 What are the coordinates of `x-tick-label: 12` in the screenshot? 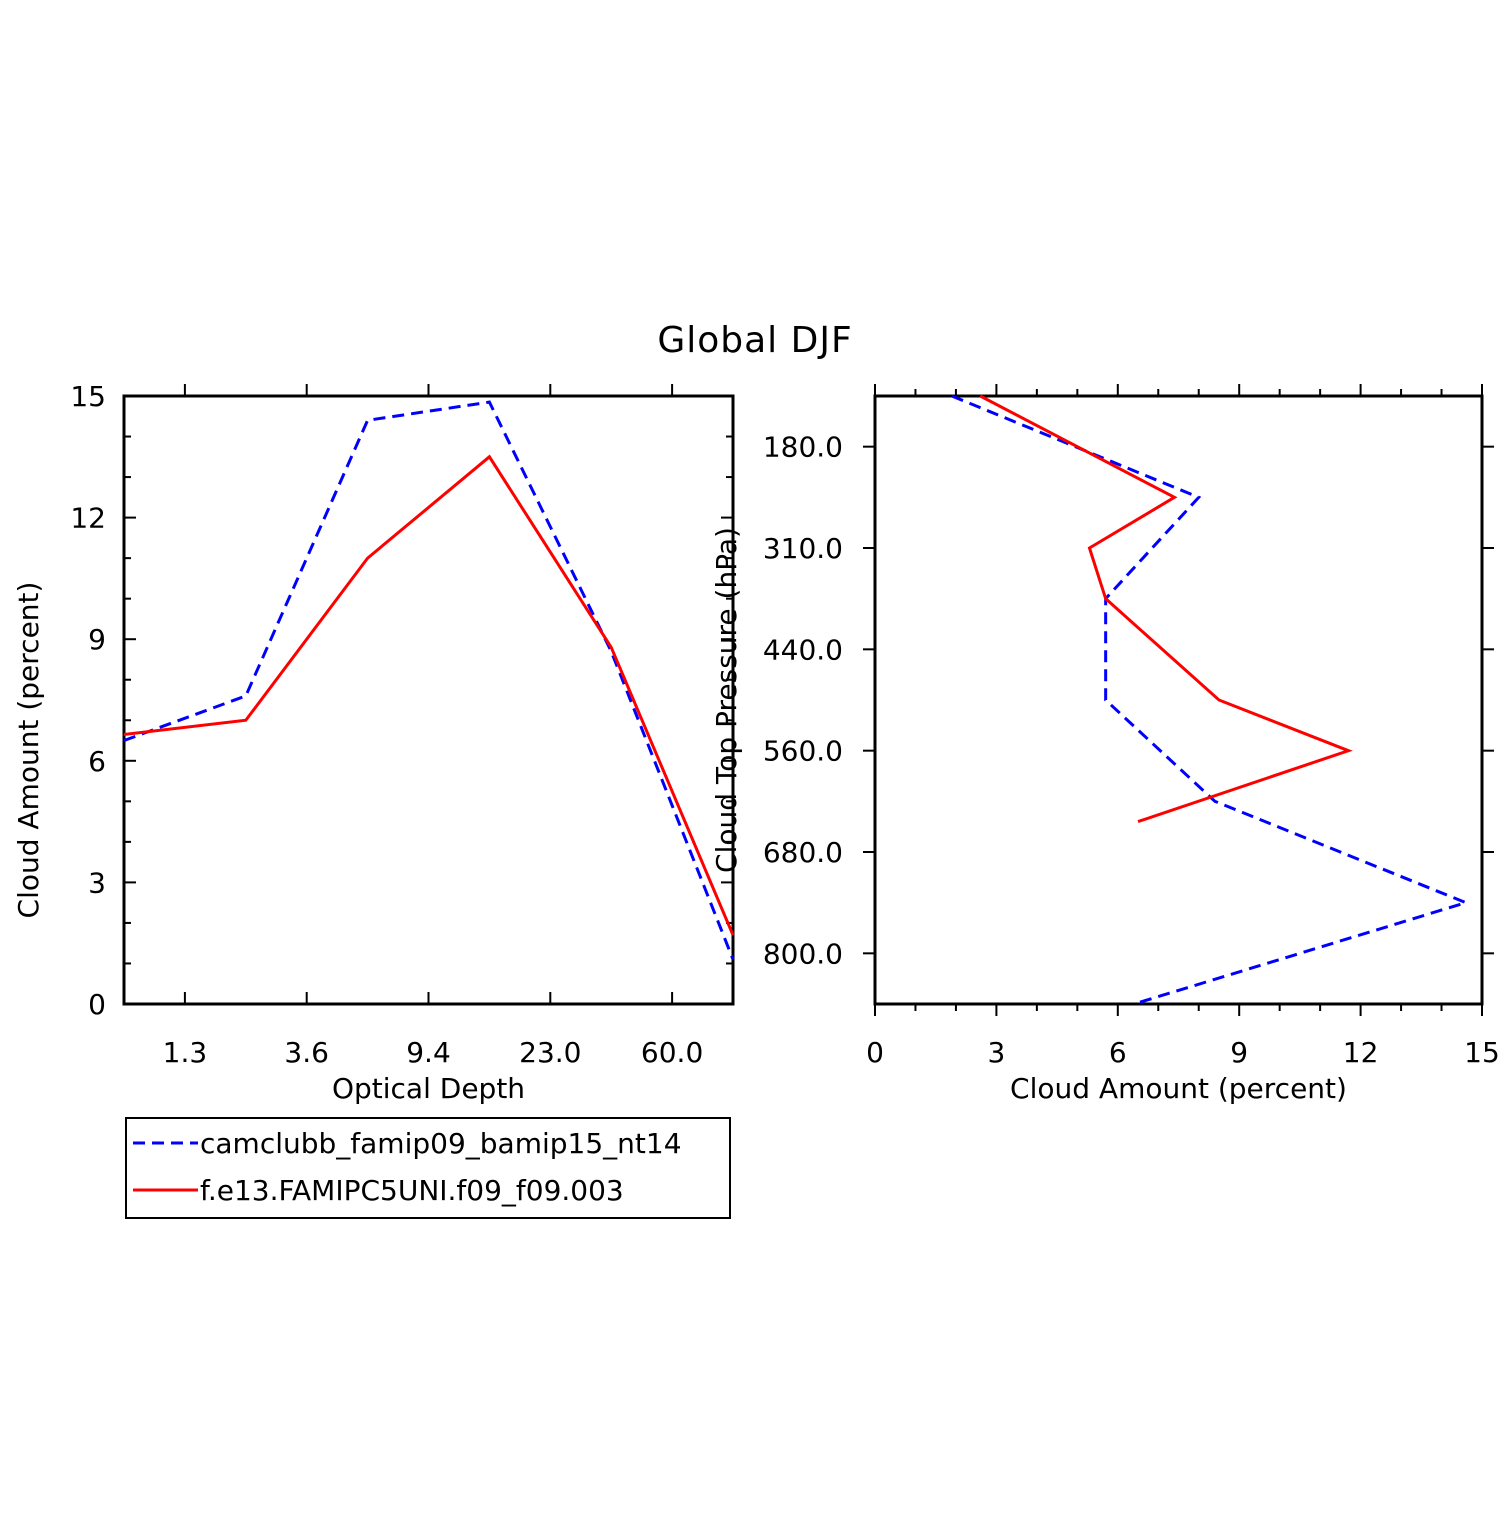 It's located at (1361, 1052).